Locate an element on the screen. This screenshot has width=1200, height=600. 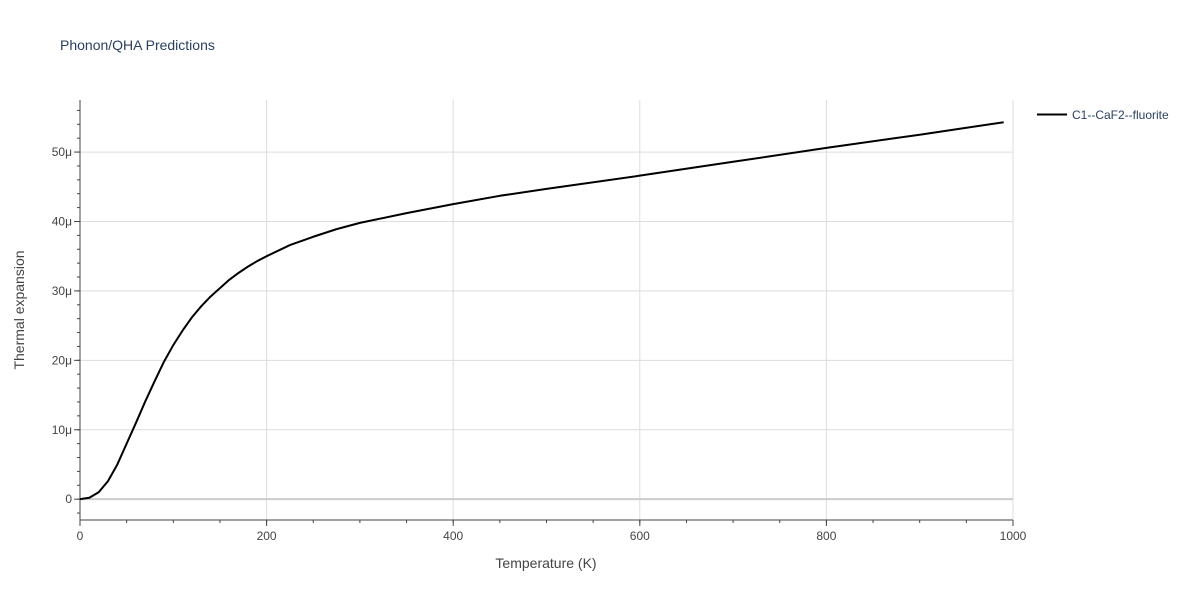
x-tick-label: 600 is located at coordinates (640, 536).